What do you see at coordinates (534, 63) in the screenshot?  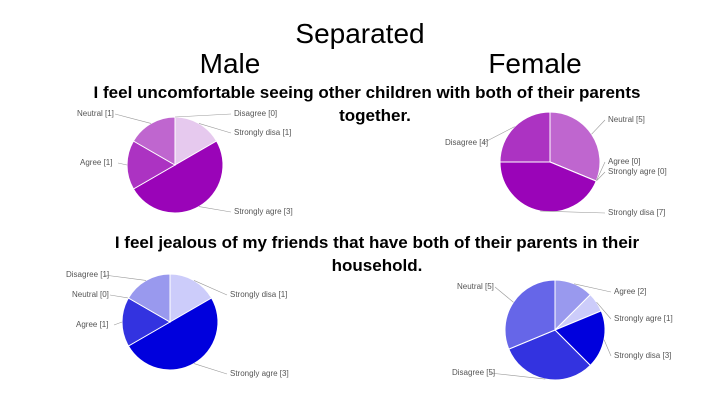 I see `female-heading: Female` at bounding box center [534, 63].